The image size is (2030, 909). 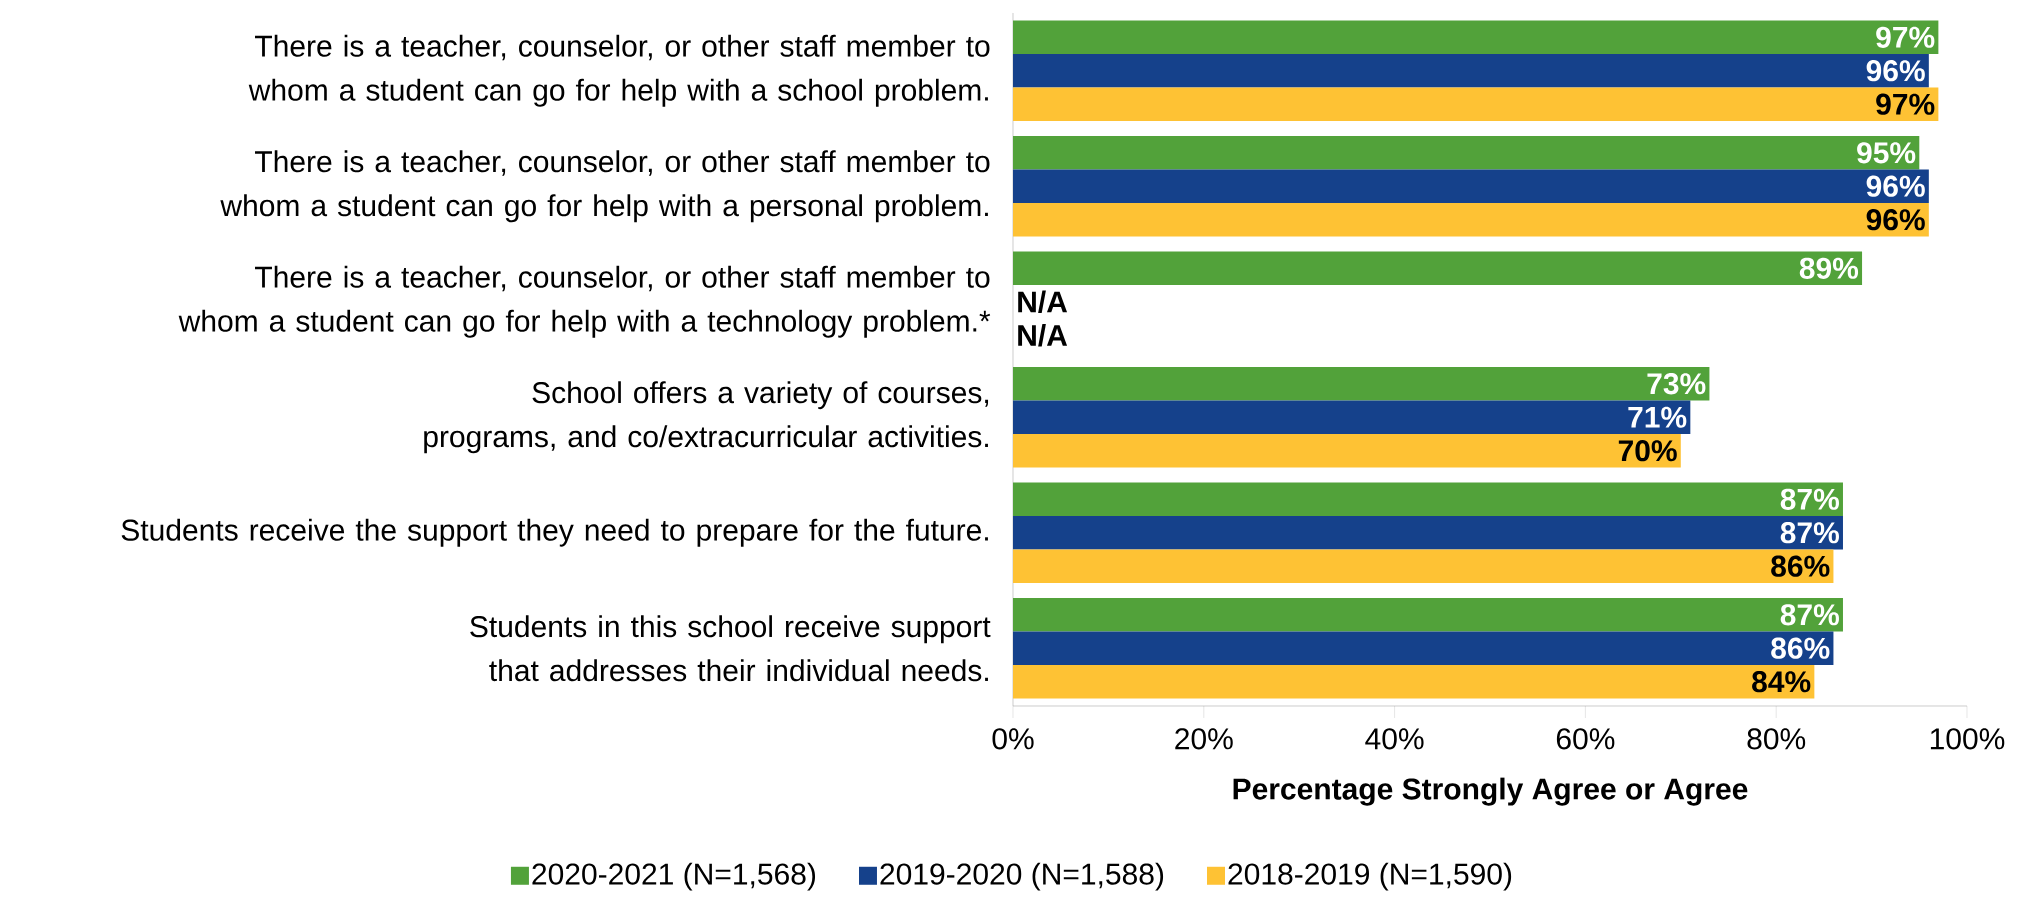 What do you see at coordinates (1013, 739) in the screenshot?
I see `x-tick-label: 0%` at bounding box center [1013, 739].